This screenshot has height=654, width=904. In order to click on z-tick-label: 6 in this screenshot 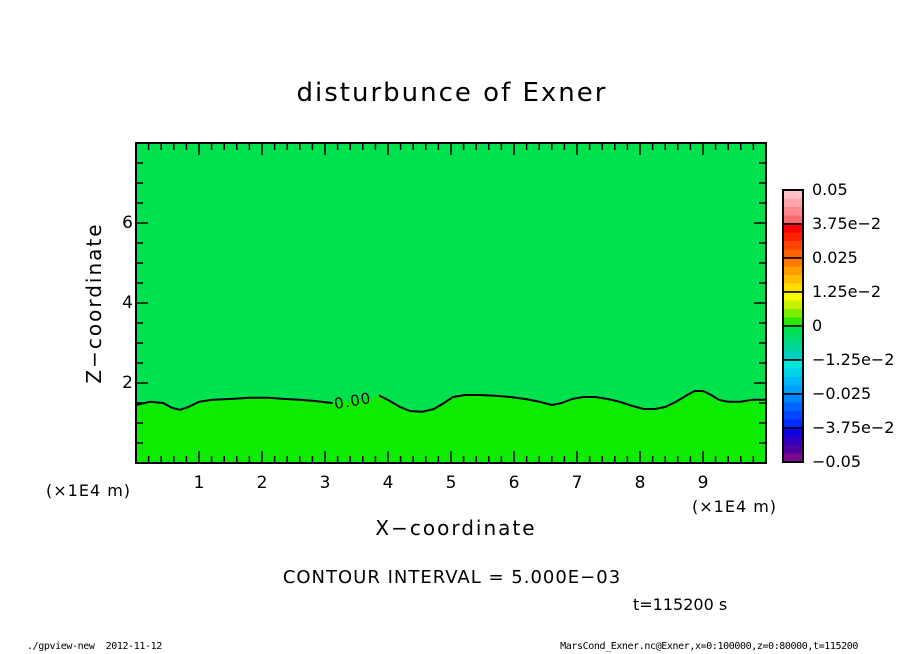, I will do `click(127, 223)`.